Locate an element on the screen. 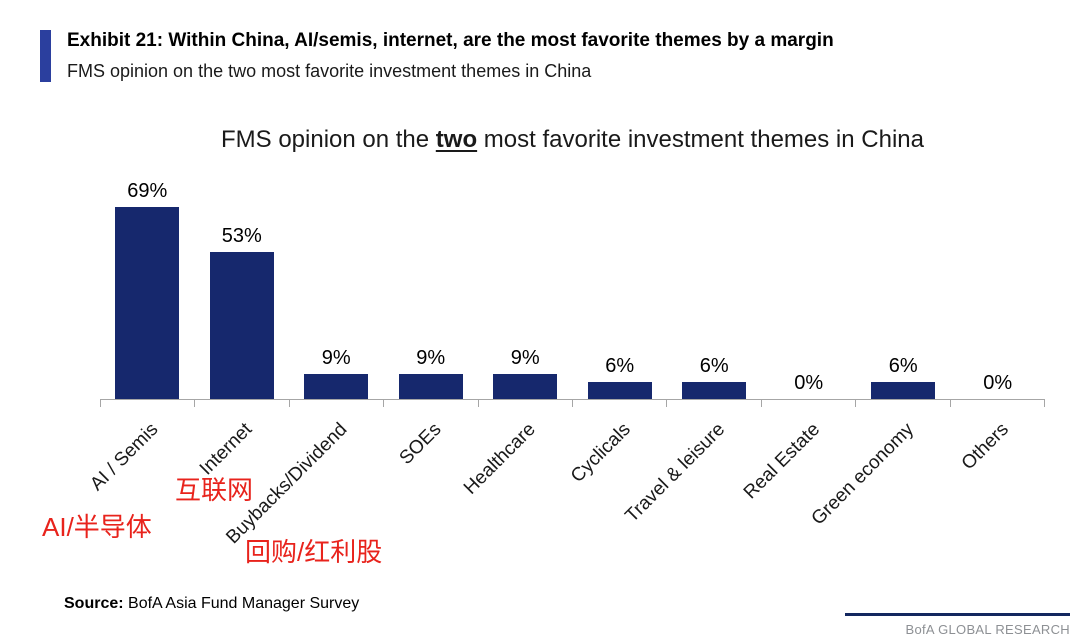  x-axis-ticks is located at coordinates (572, 403).